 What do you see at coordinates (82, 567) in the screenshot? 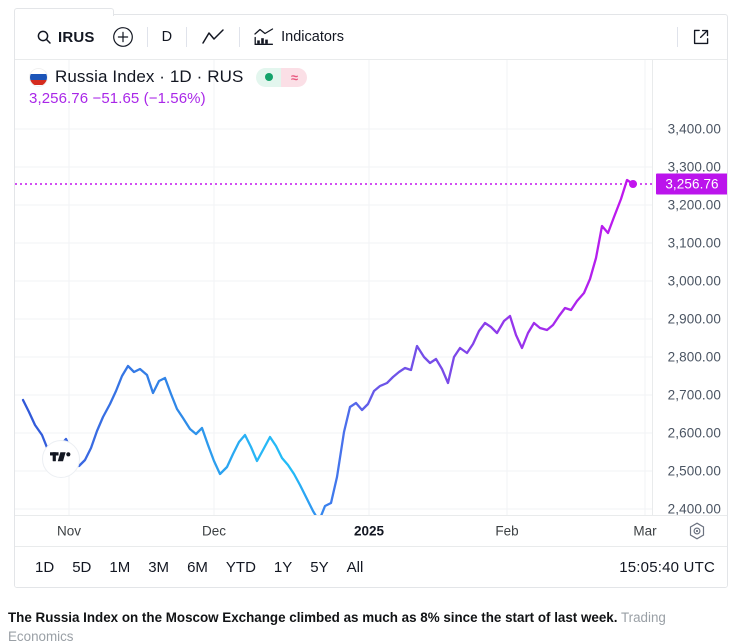
I see `range-button-5d: 5D` at bounding box center [82, 567].